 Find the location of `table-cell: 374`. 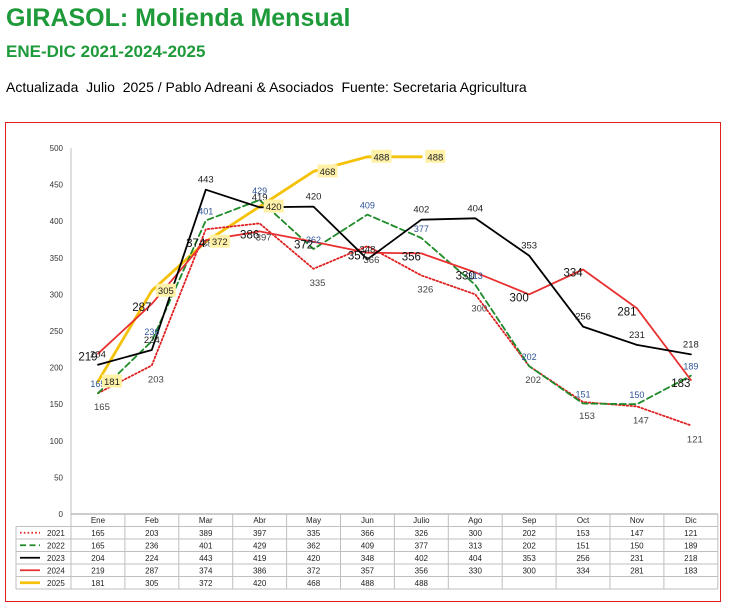

table-cell: 374 is located at coordinates (206, 570).